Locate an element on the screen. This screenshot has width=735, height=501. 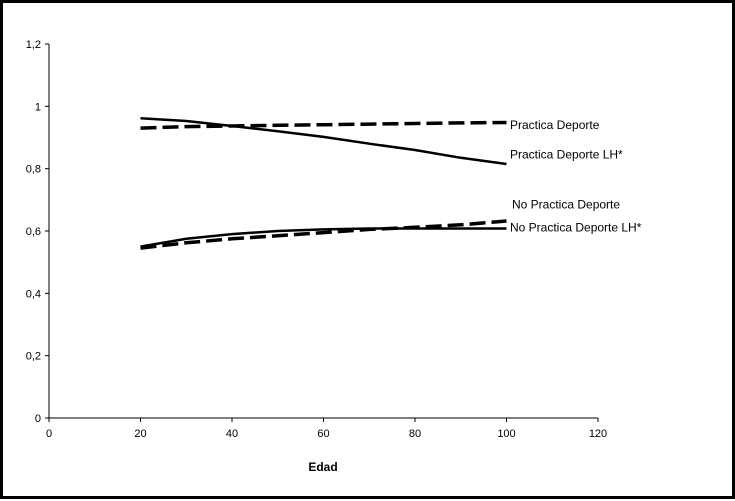
x-tick-label: 0 is located at coordinates (49, 434).